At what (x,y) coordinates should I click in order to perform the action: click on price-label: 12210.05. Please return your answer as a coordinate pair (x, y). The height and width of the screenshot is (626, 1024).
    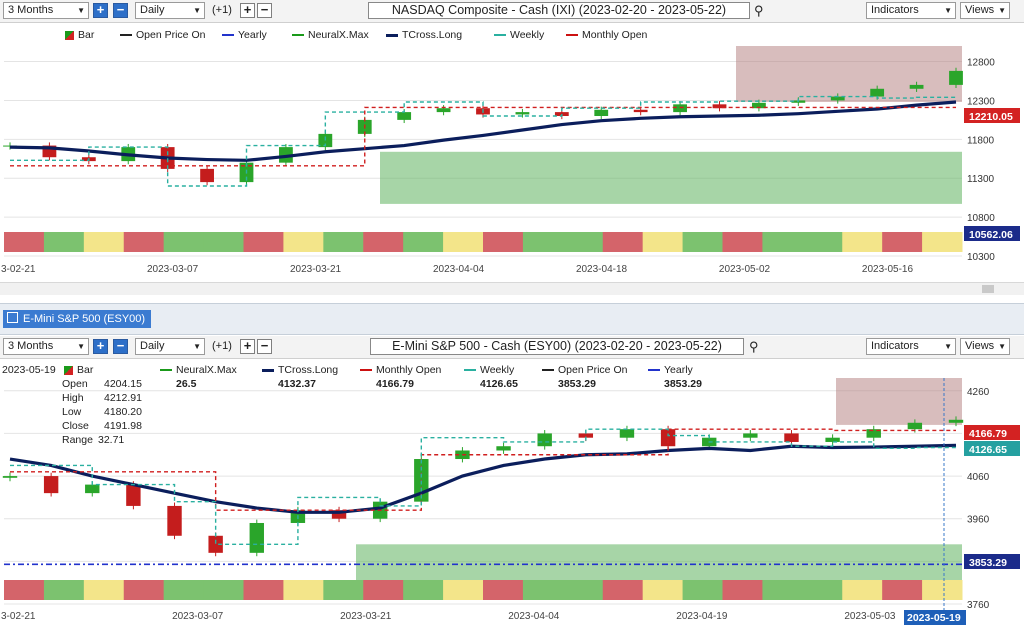
    Looking at the image, I should click on (991, 117).